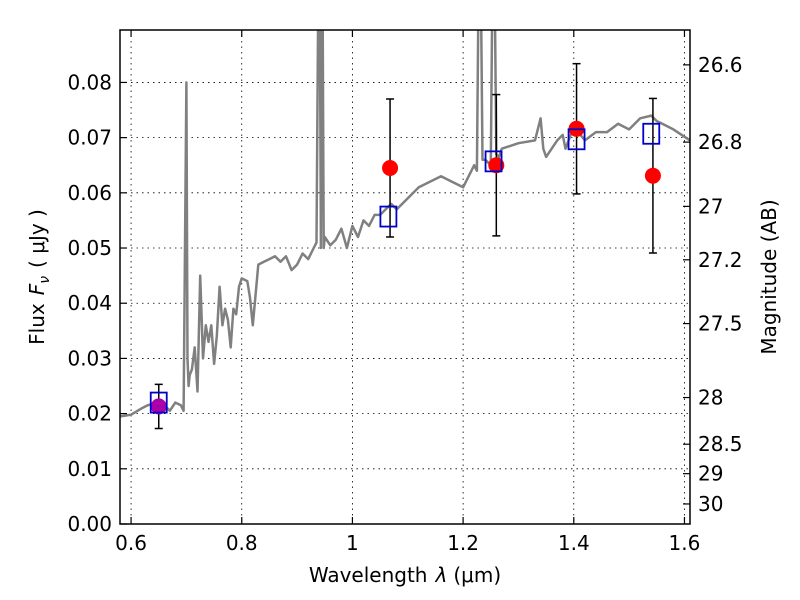  Describe the element at coordinates (39, 277) in the screenshot. I see `y-axis-label: FluxFν( μJy )` at that location.